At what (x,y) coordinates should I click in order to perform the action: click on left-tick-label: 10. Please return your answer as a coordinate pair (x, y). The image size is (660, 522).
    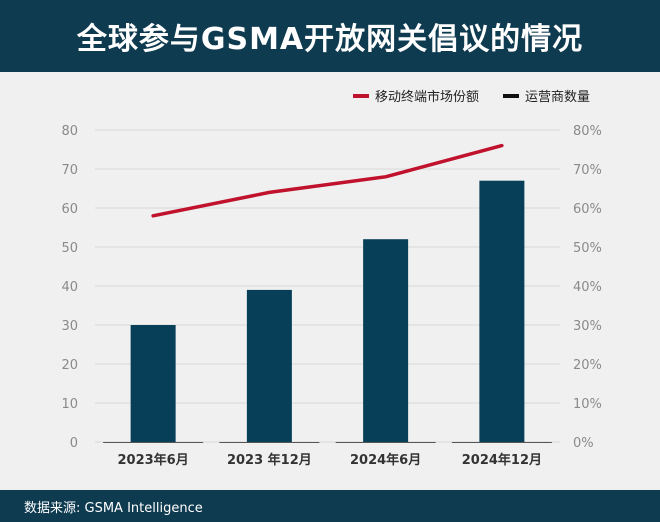
    Looking at the image, I should click on (69, 404).